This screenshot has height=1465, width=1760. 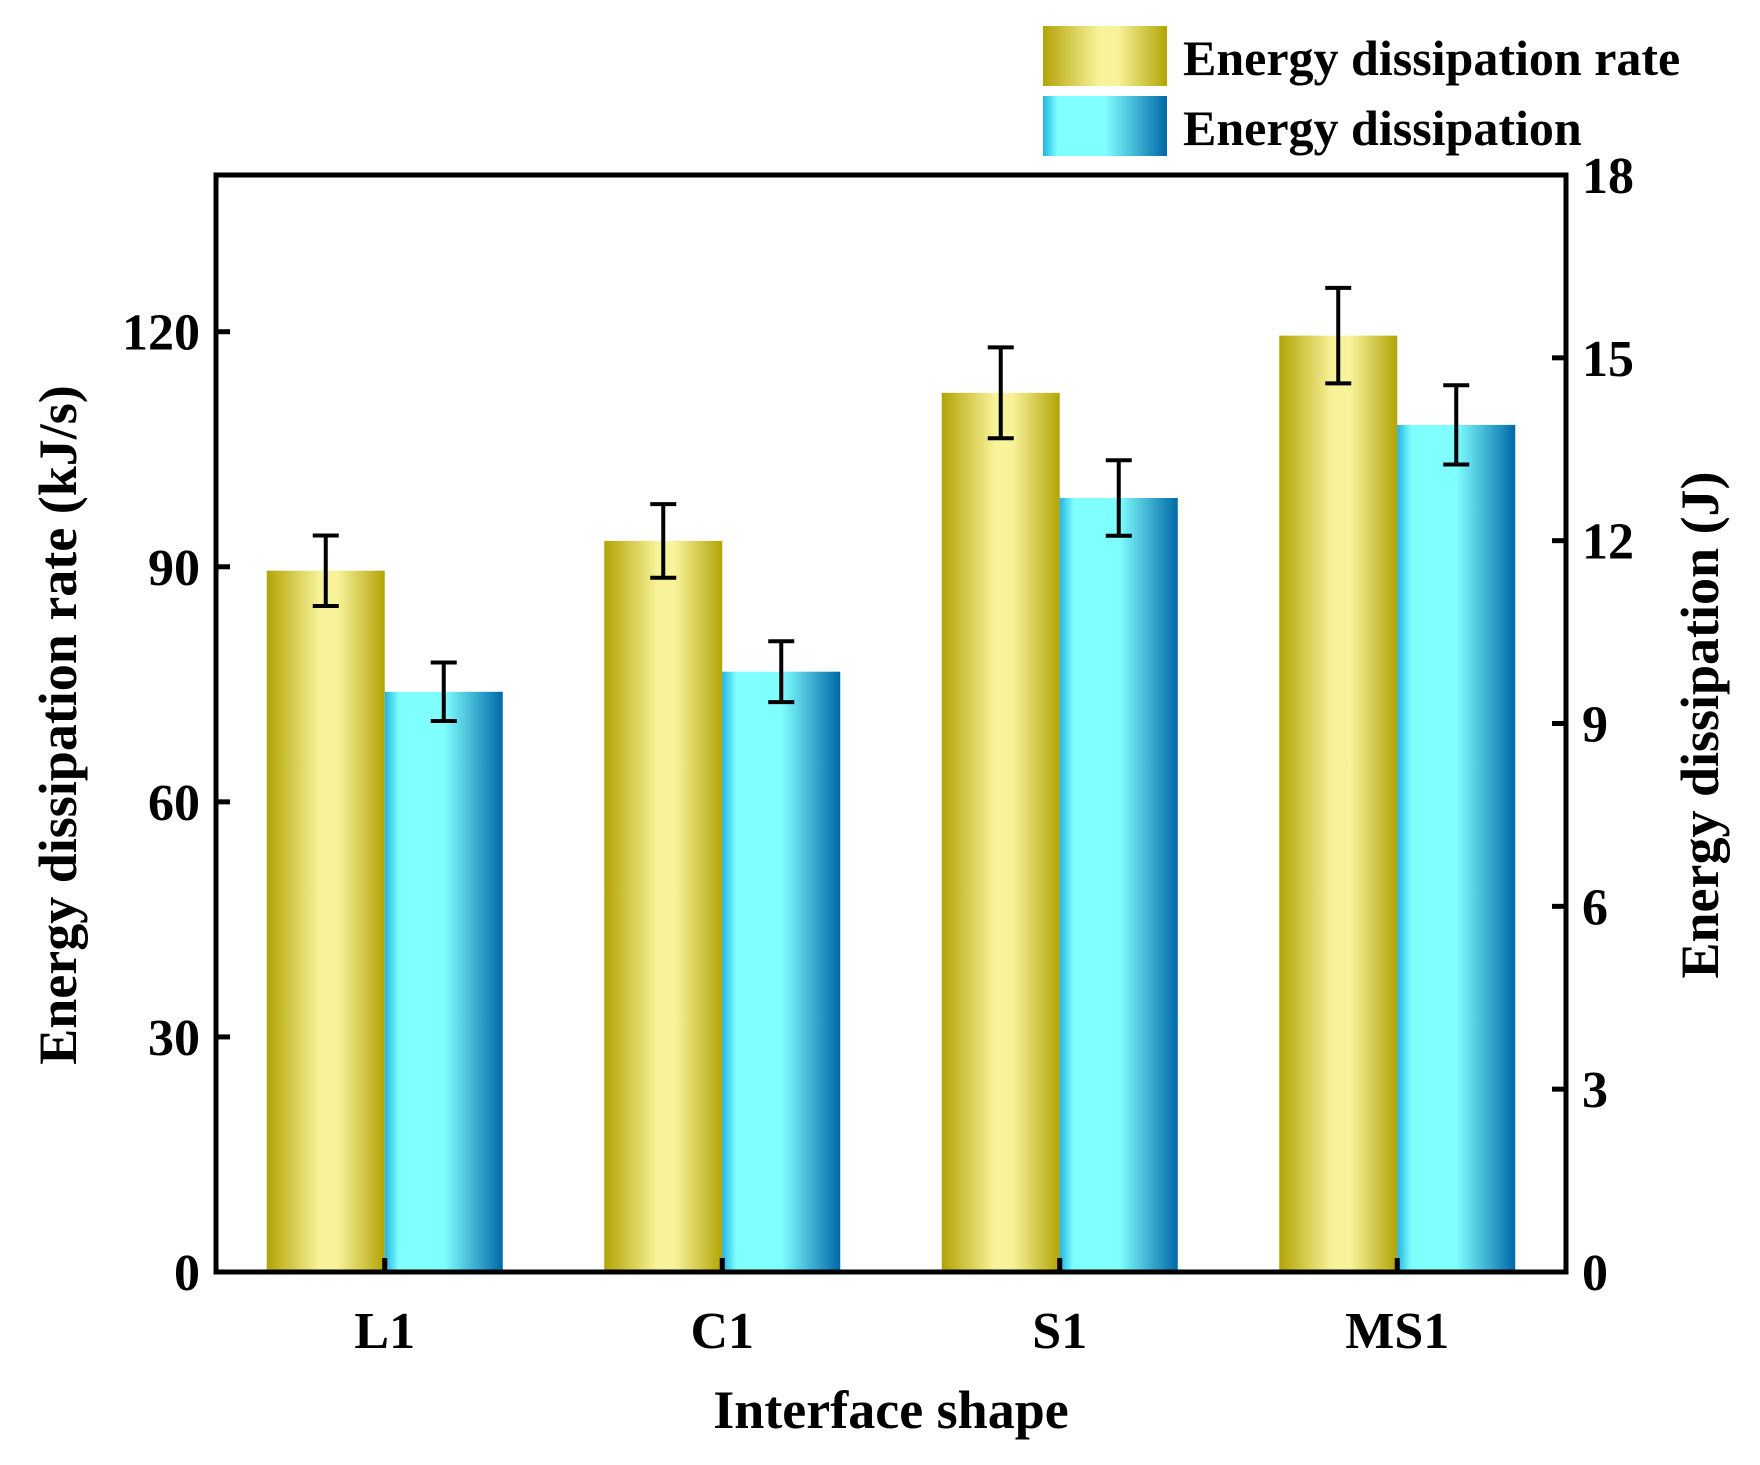 I want to click on bar-energy-dissipation-ms1, so click(x=1456, y=848).